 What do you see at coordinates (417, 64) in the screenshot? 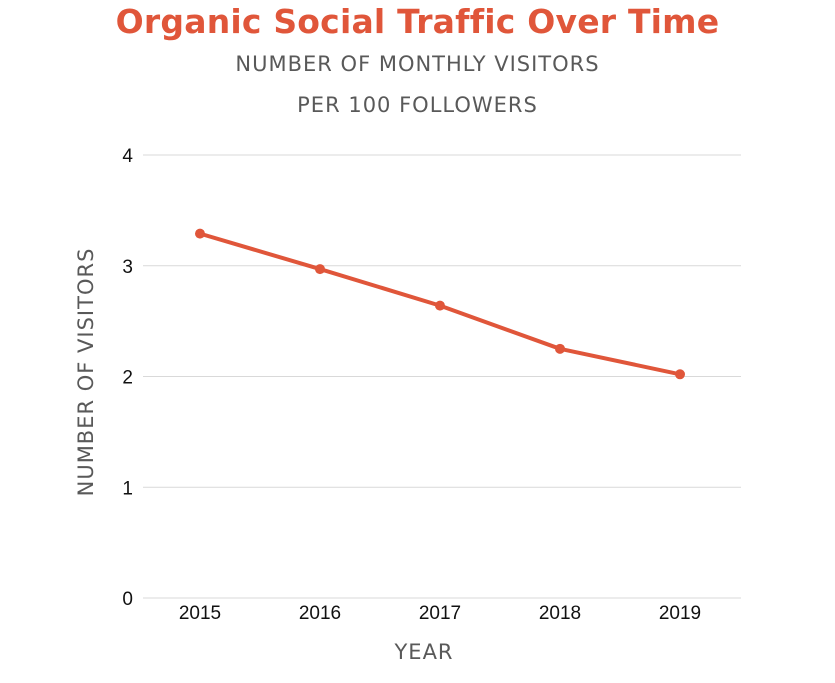
I see `chart-subtitle-line-1: NUMBER OF MONTHLY VISITORS` at bounding box center [417, 64].